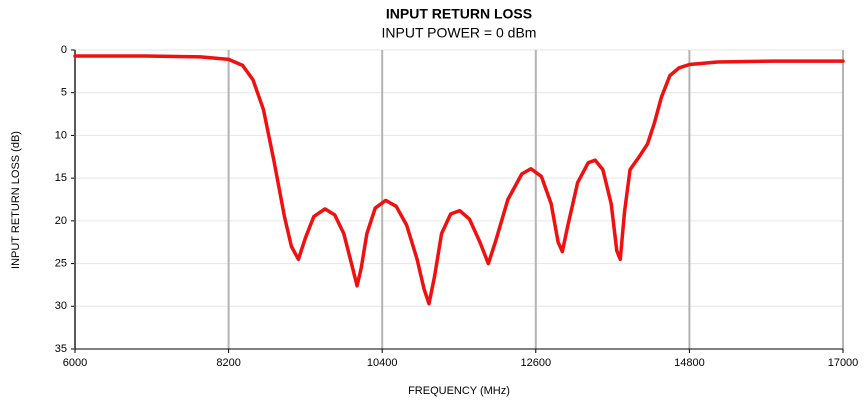 Image resolution: width=864 pixels, height=406 pixels. What do you see at coordinates (459, 33) in the screenshot?
I see `chart-subtitle: INPUT POWER = 0 dBm` at bounding box center [459, 33].